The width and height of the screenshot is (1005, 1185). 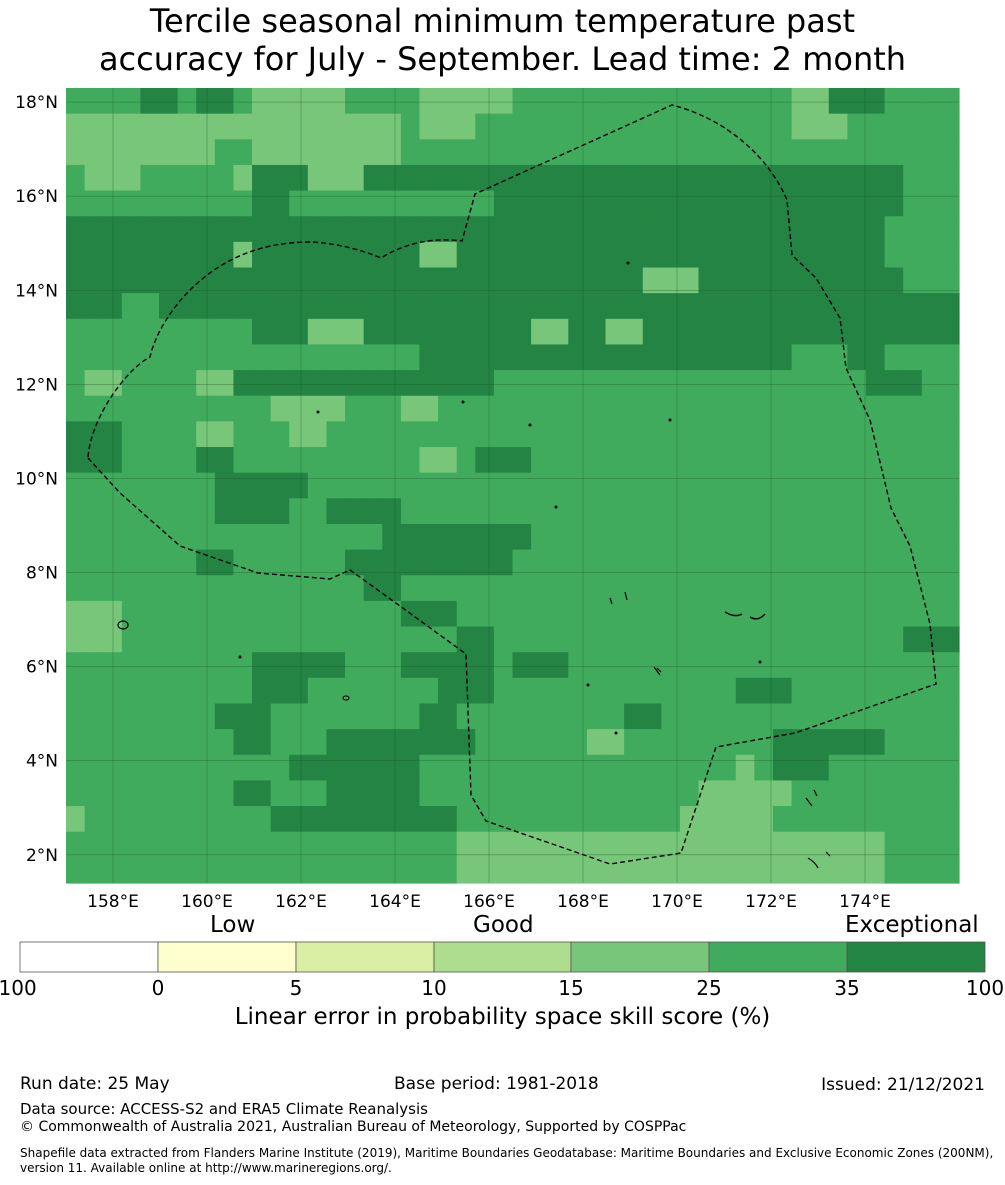 I want to click on longitude-label: 166°E, so click(x=489, y=901).